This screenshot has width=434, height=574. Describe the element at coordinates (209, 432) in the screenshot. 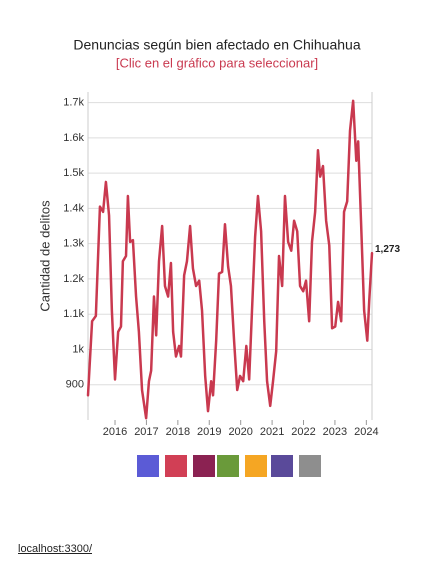

I see `x-tick-label: 2019` at that location.